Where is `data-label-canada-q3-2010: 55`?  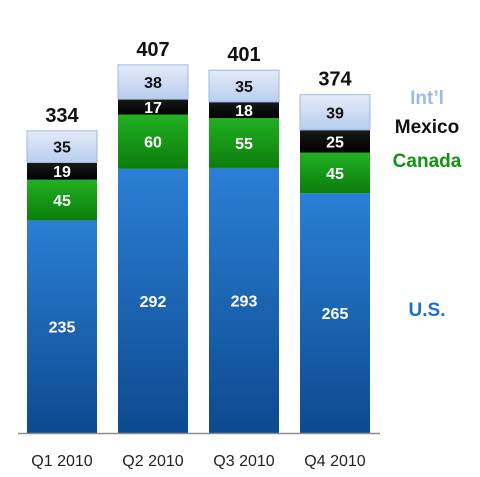
data-label-canada-q3-2010: 55 is located at coordinates (244, 144).